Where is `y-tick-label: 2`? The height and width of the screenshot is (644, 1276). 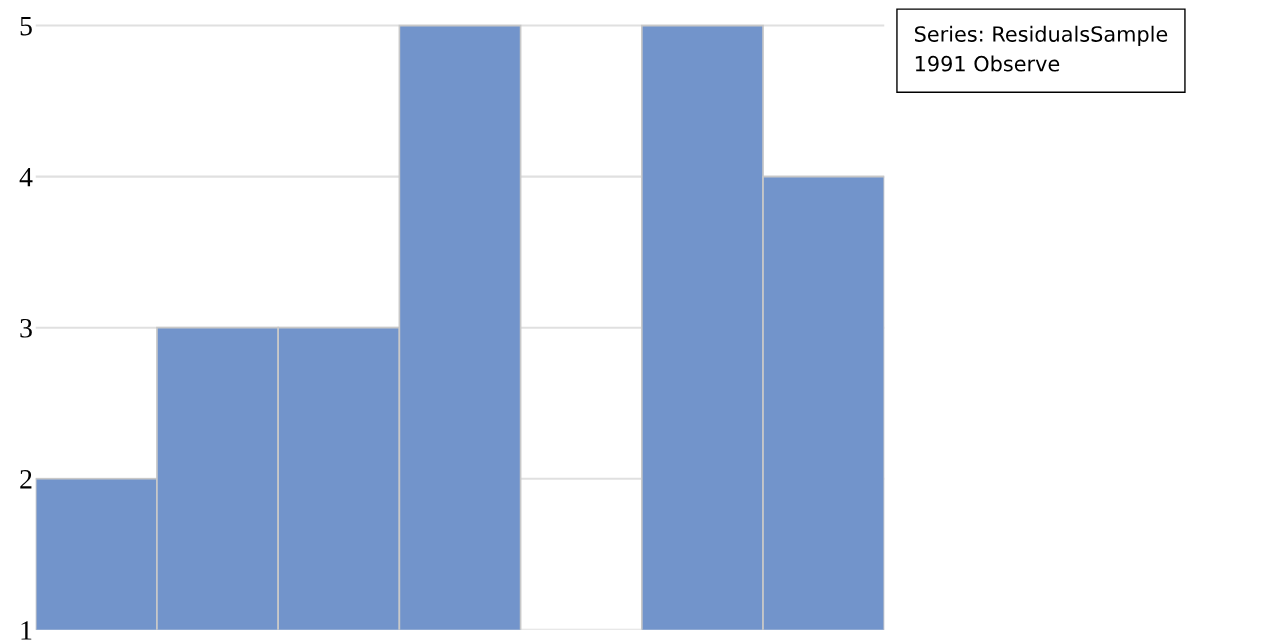 y-tick-label: 2 is located at coordinates (26, 479).